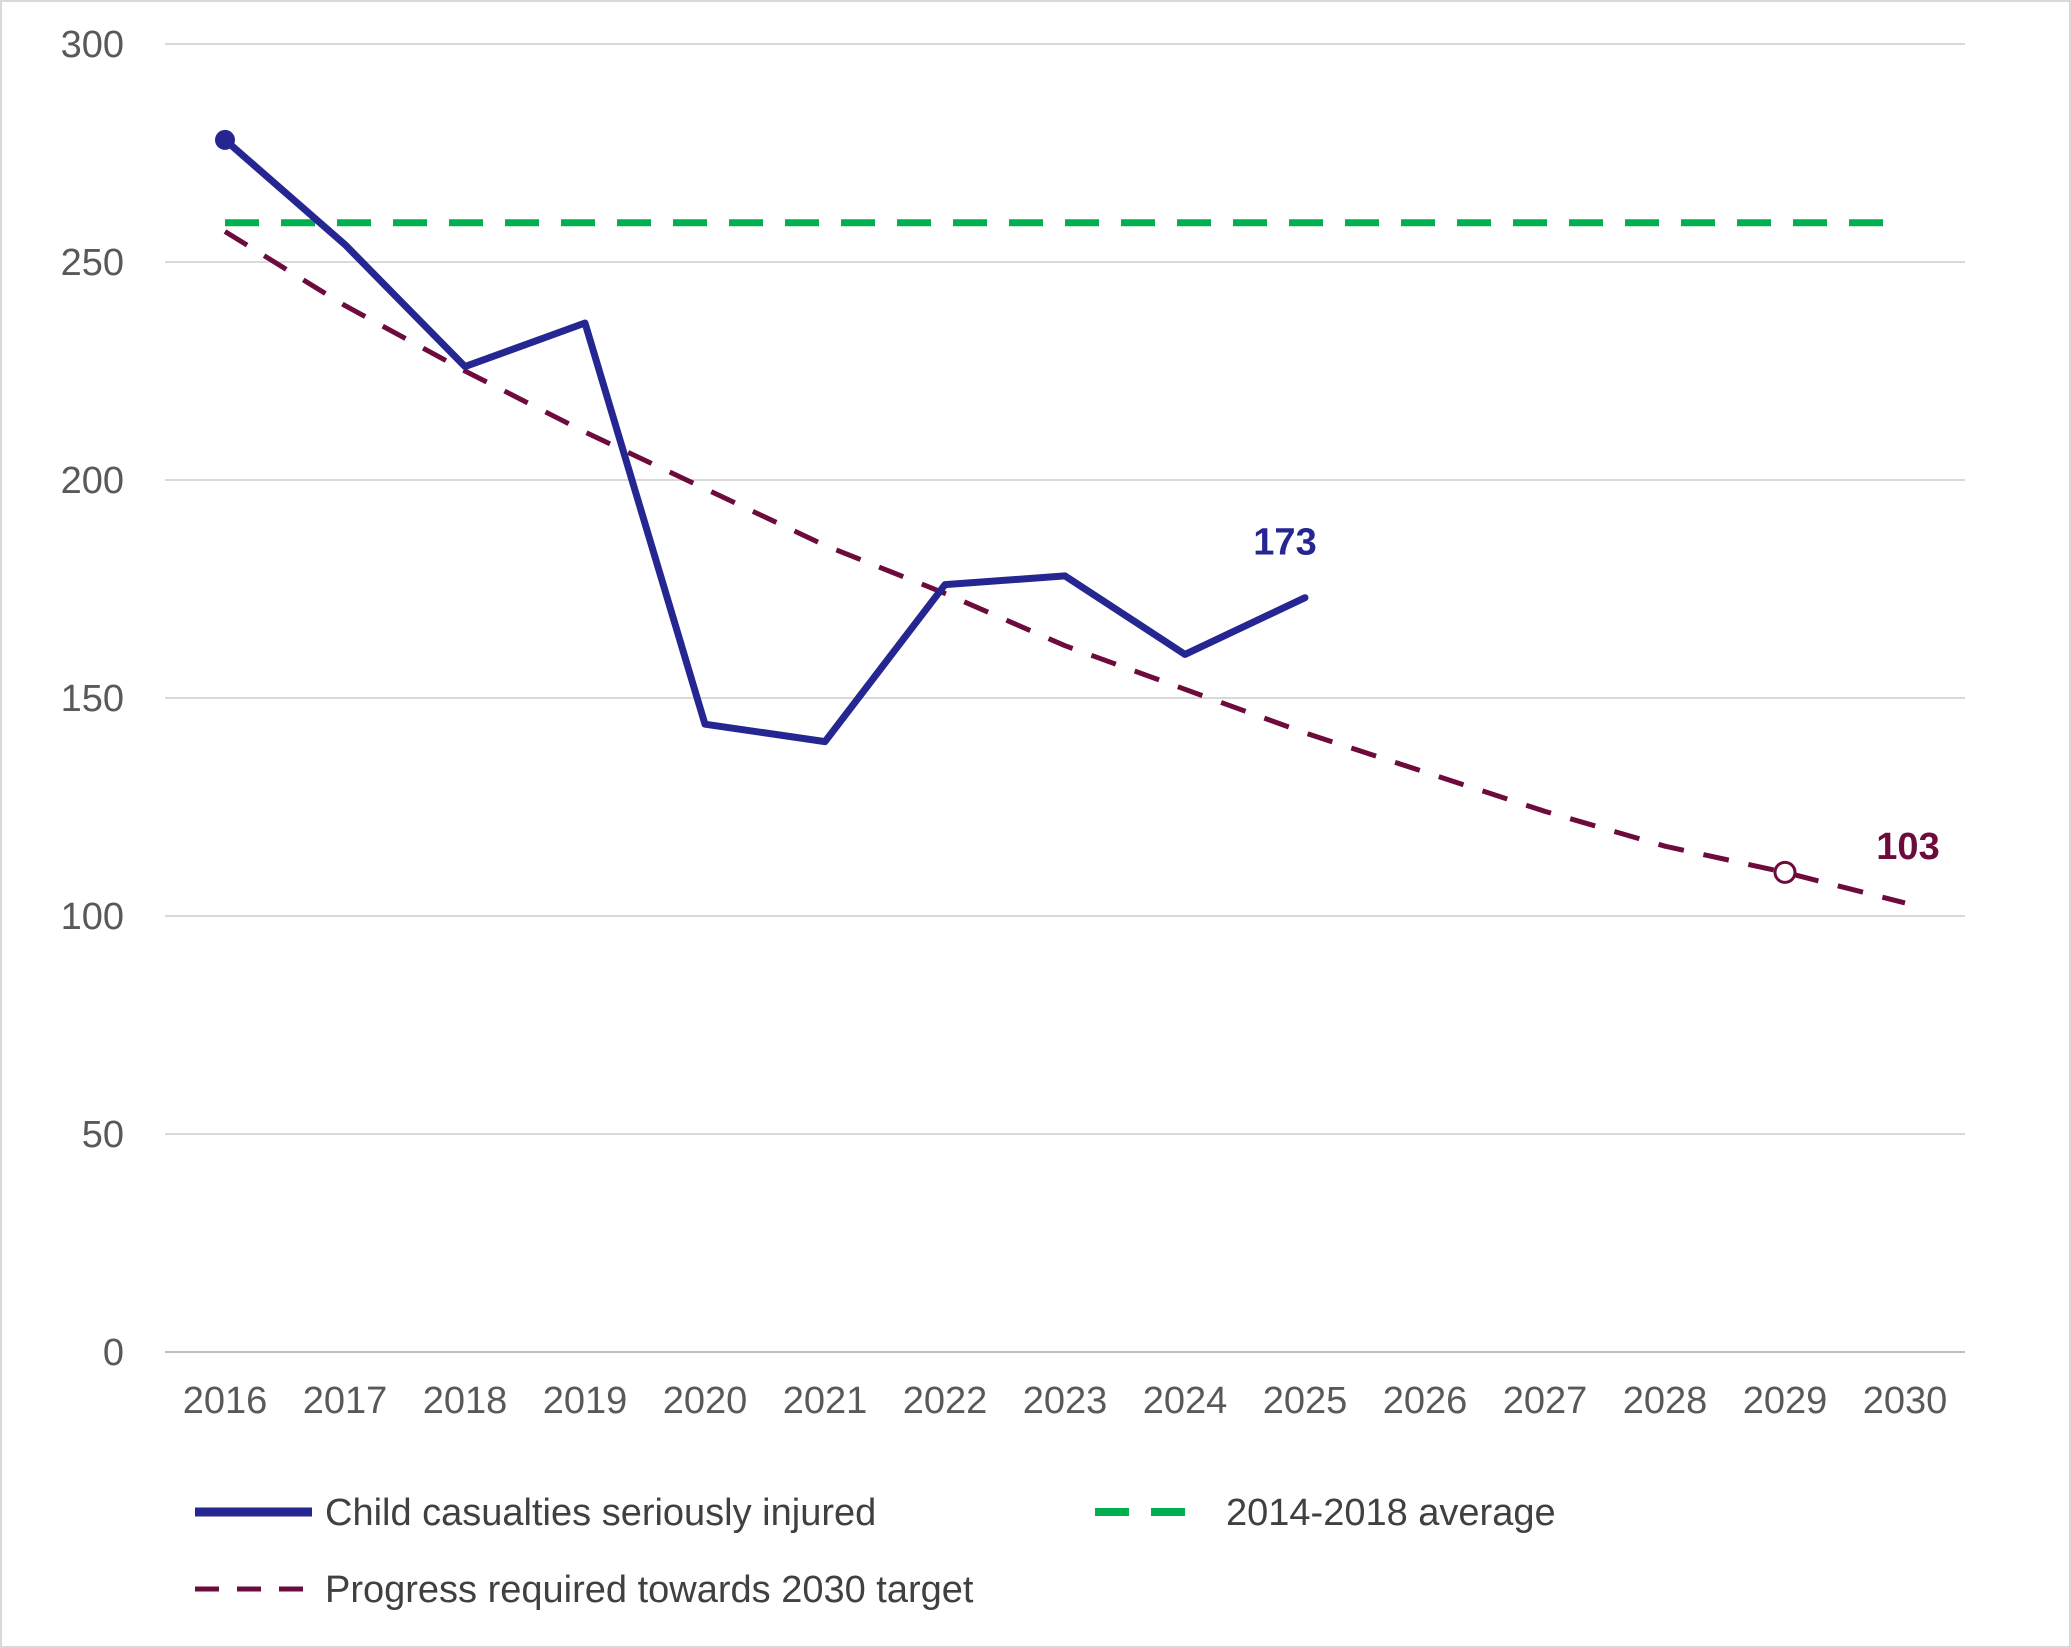 The height and width of the screenshot is (1648, 2071). Describe the element at coordinates (1545, 1401) in the screenshot. I see `x-tick-label: 2027` at that location.